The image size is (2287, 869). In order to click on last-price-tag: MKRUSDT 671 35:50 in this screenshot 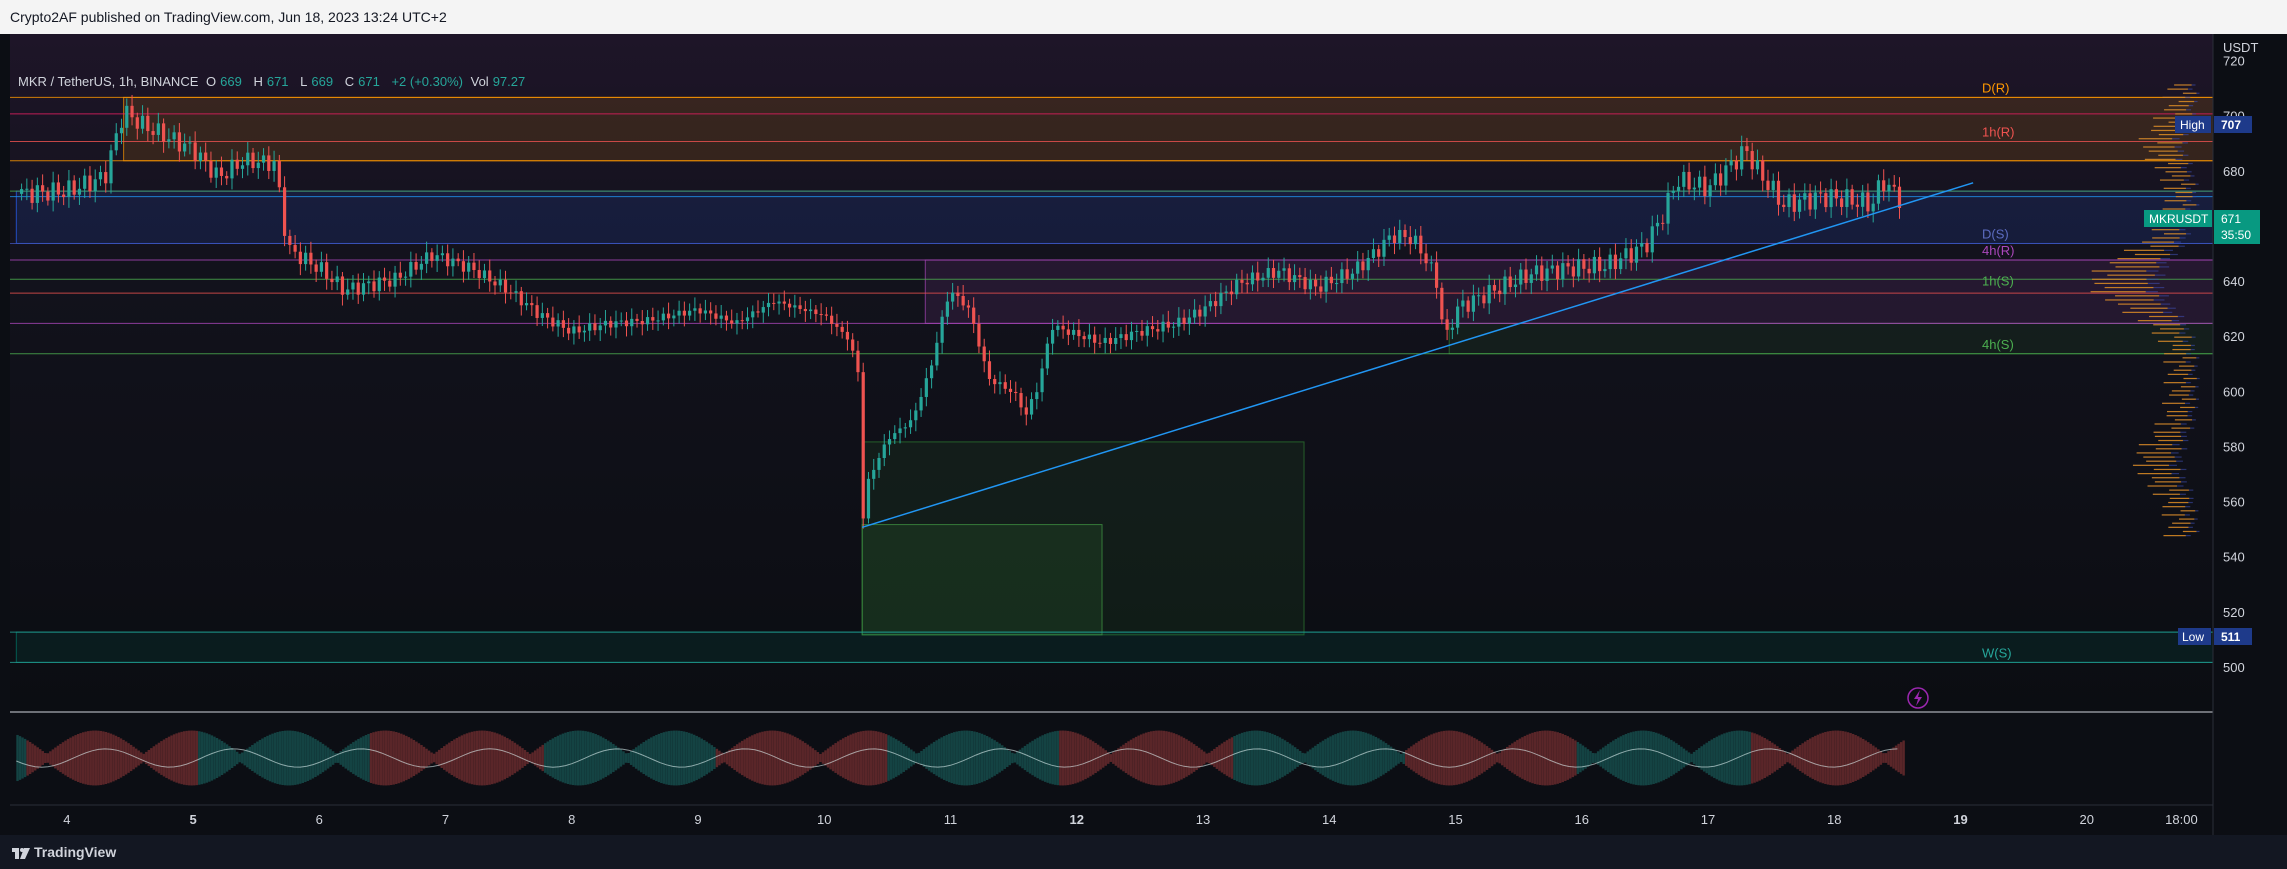, I will do `click(2202, 227)`.